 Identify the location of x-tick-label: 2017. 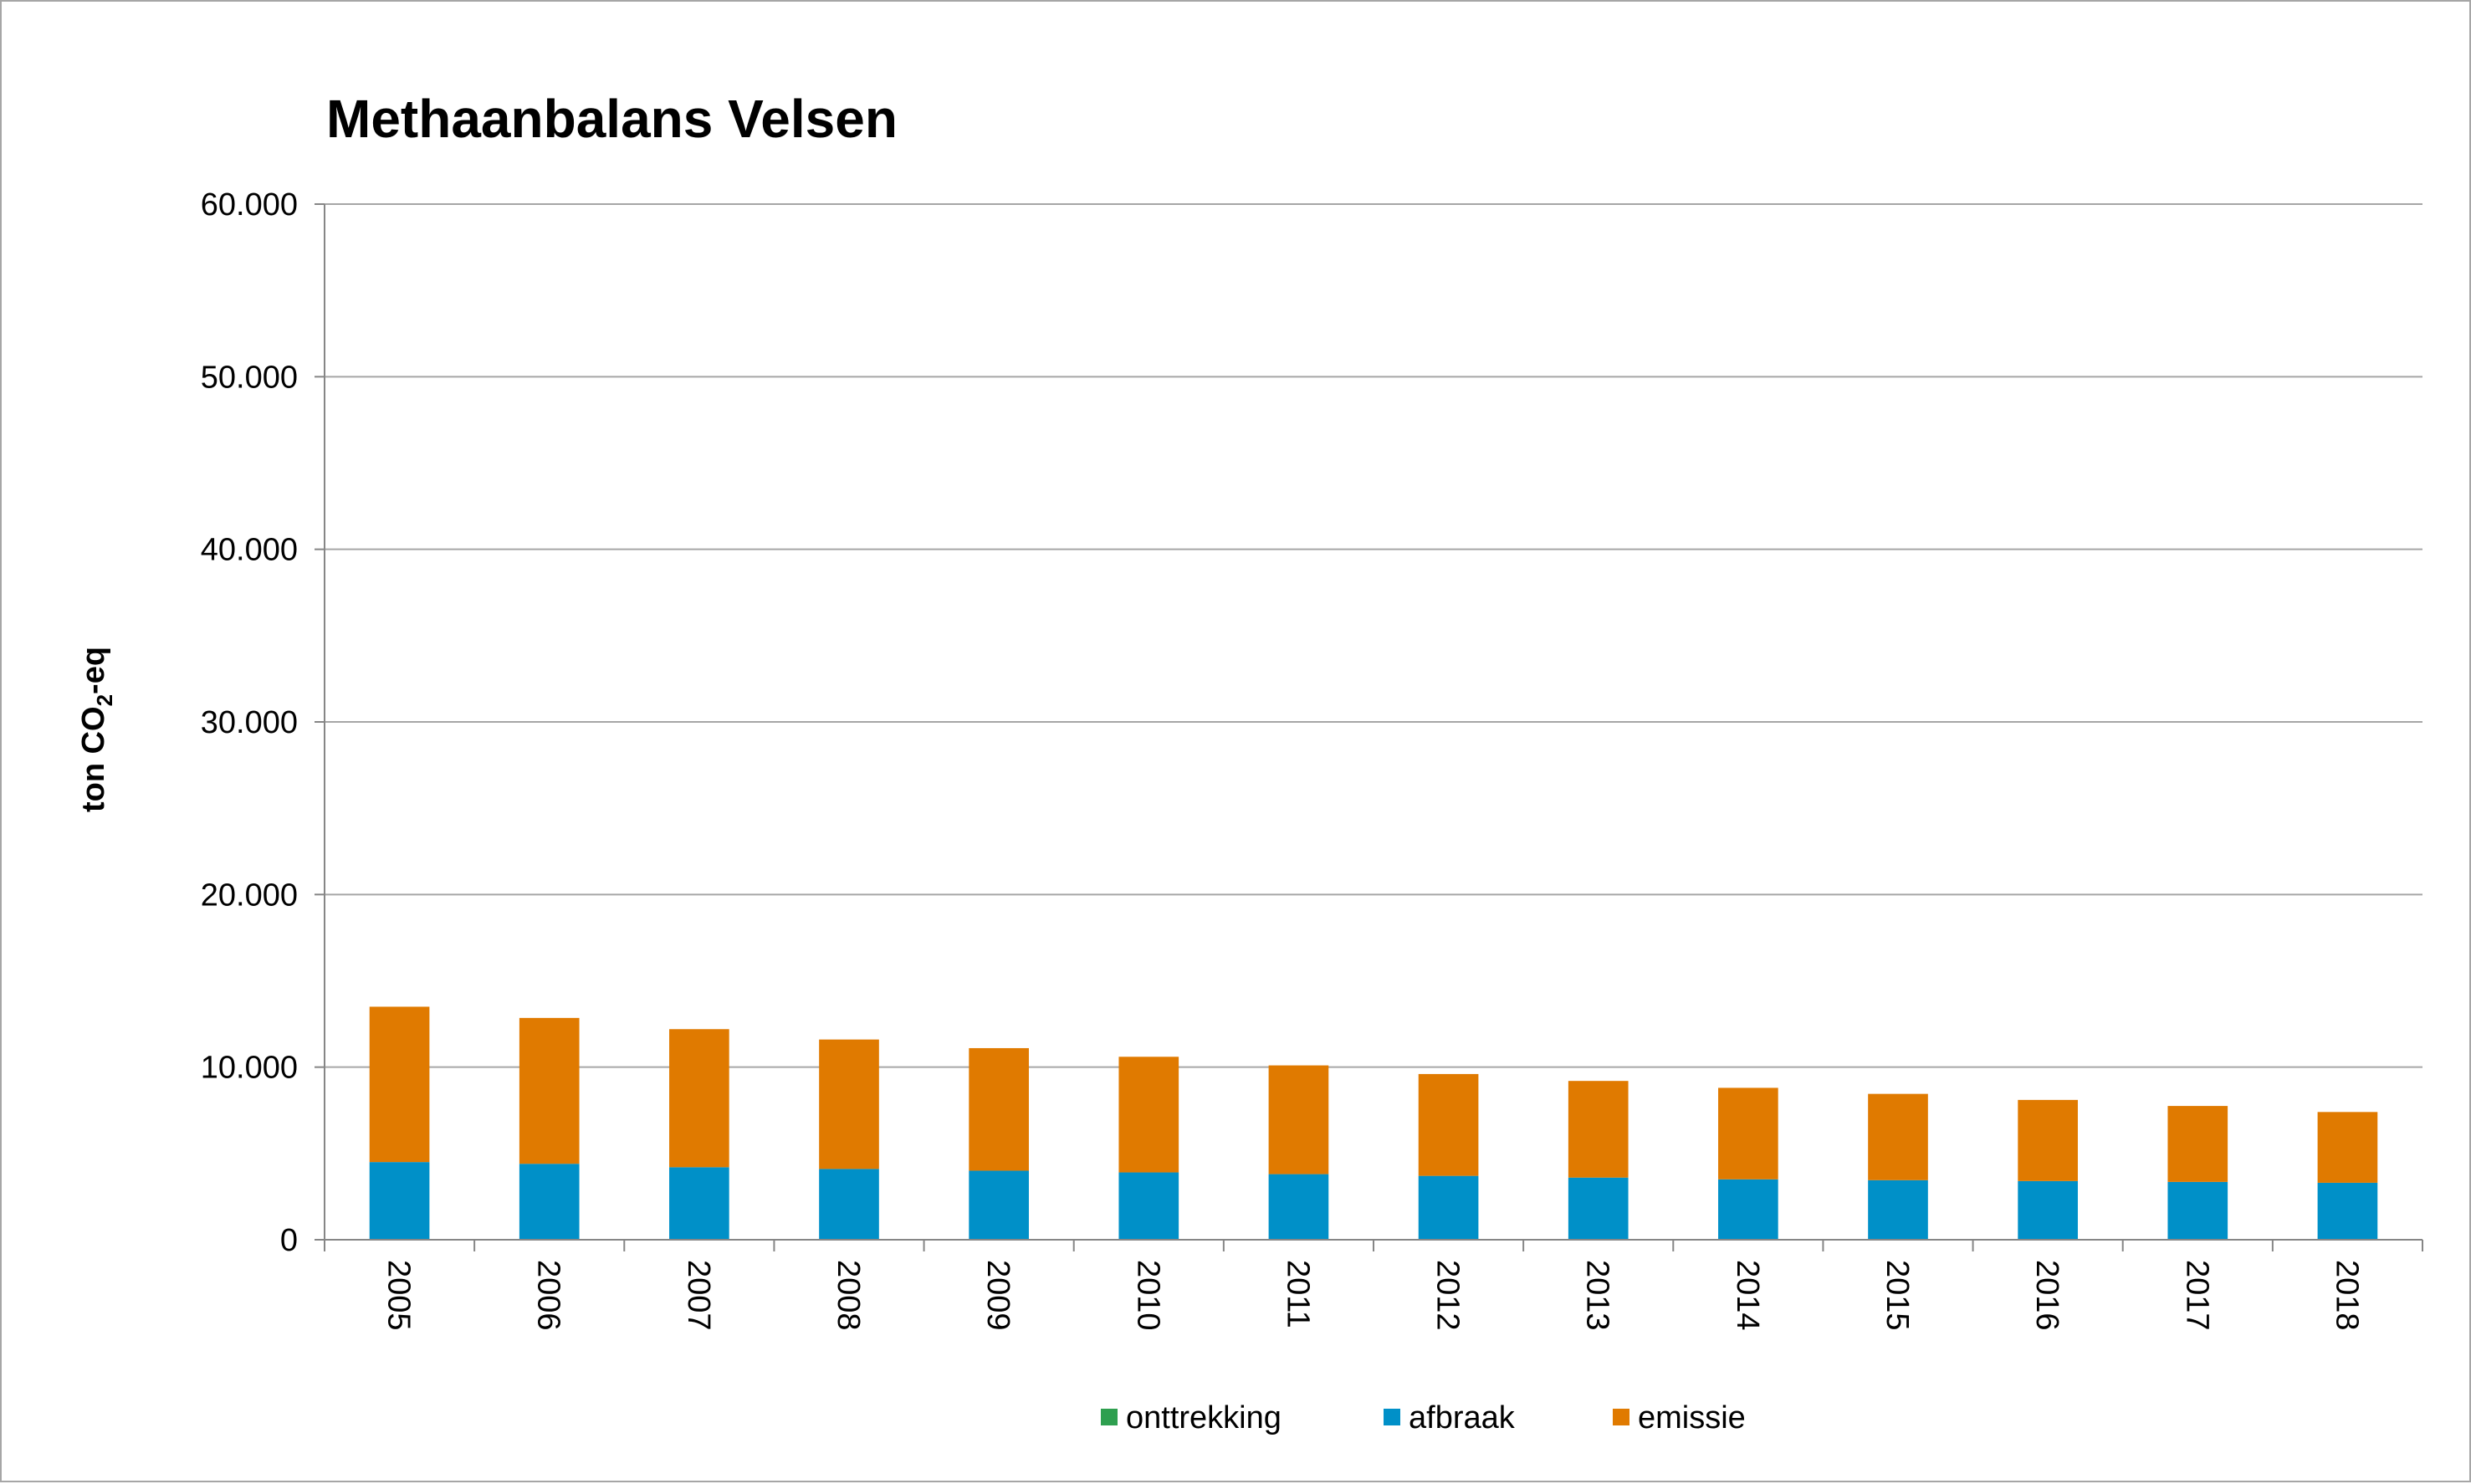
(2196, 1295).